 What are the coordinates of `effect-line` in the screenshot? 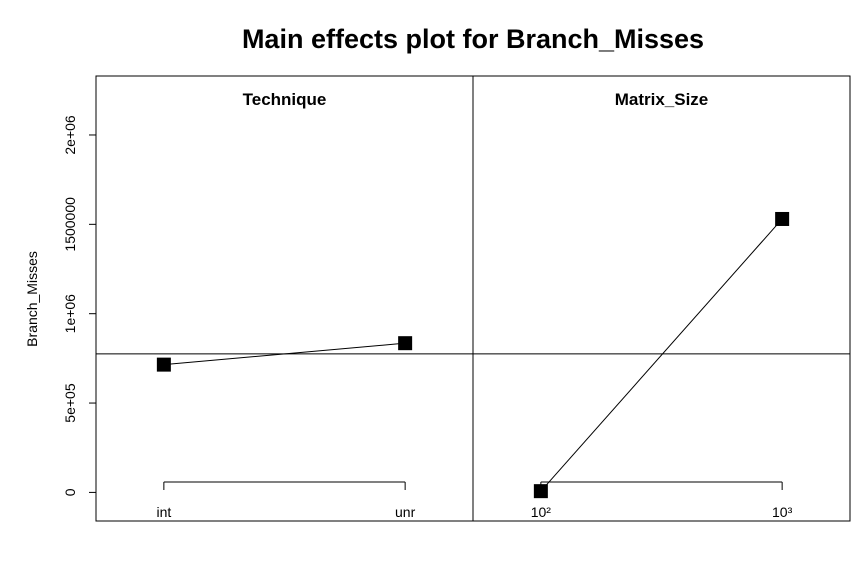 It's located at (661, 355).